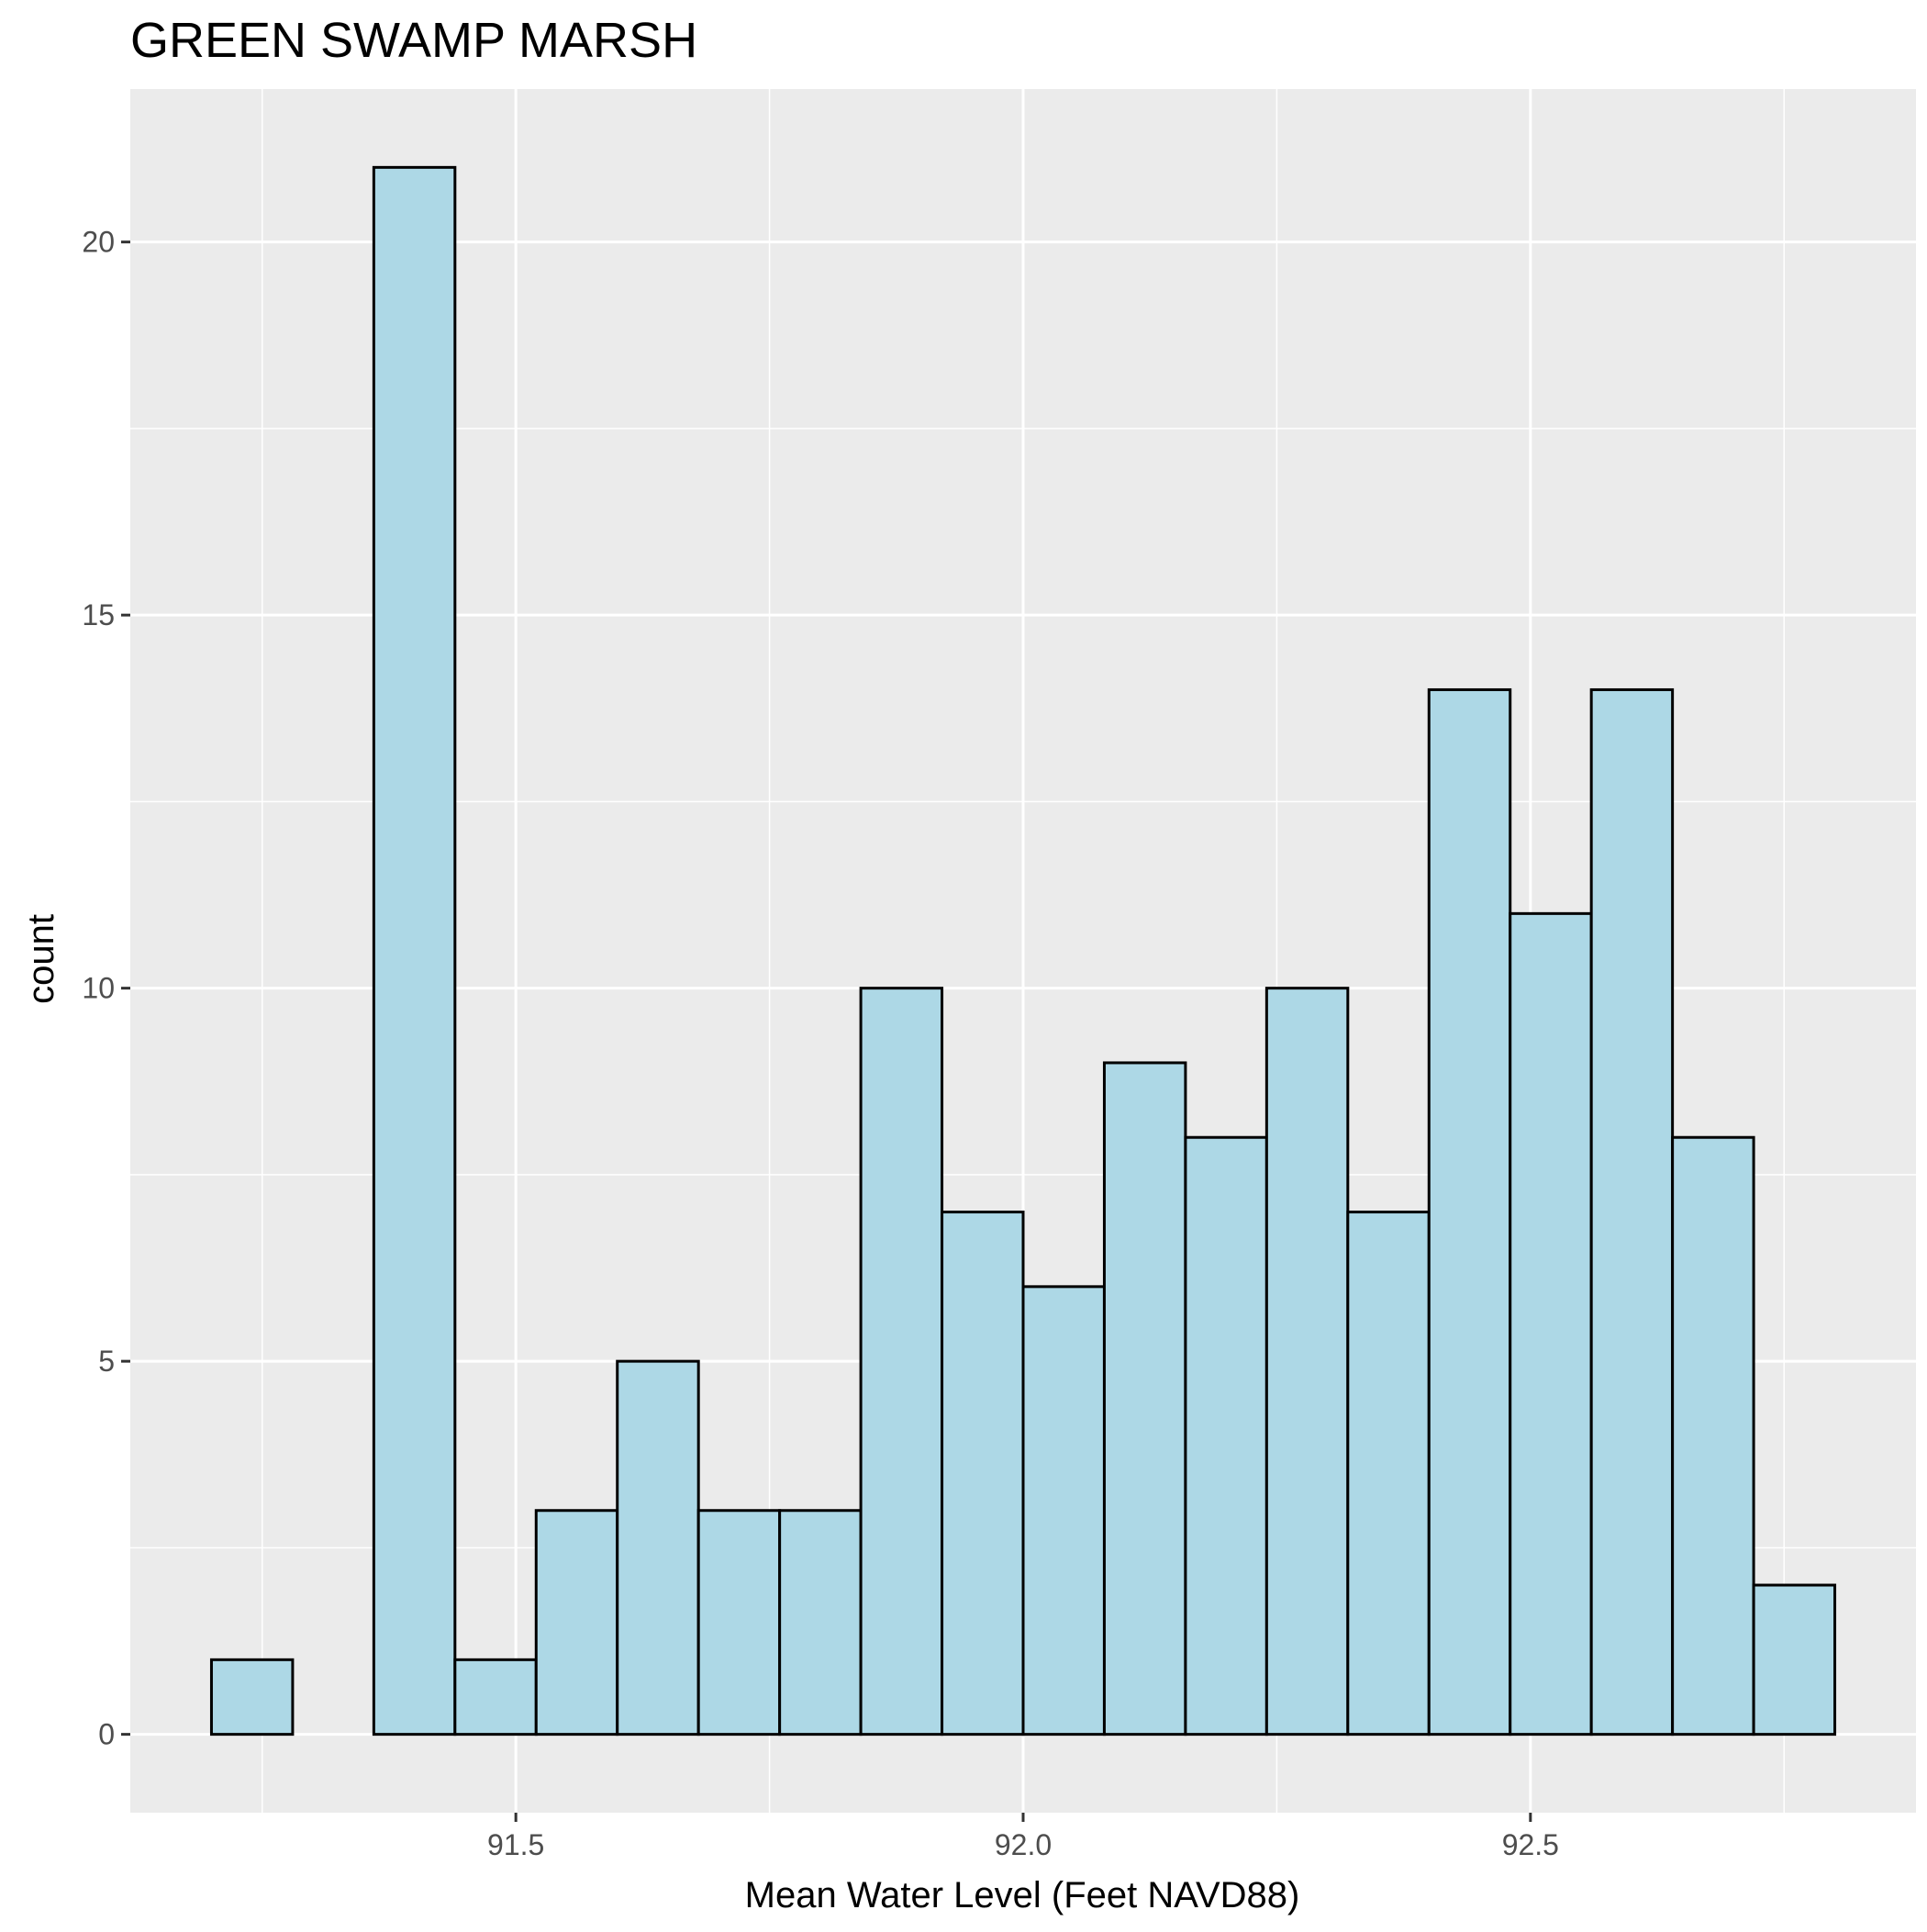 This screenshot has height=1932, width=1927. I want to click on x-tick-label: 92.0, so click(1023, 1844).